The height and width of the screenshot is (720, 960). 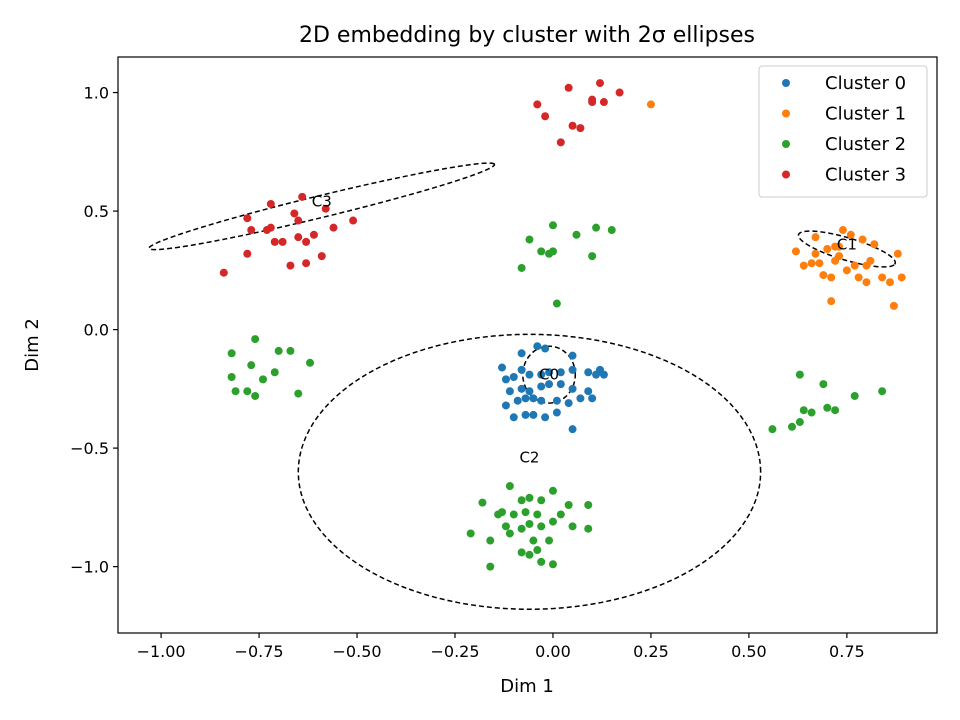 What do you see at coordinates (89, 567) in the screenshot?
I see `y-tick-label: −1.0` at bounding box center [89, 567].